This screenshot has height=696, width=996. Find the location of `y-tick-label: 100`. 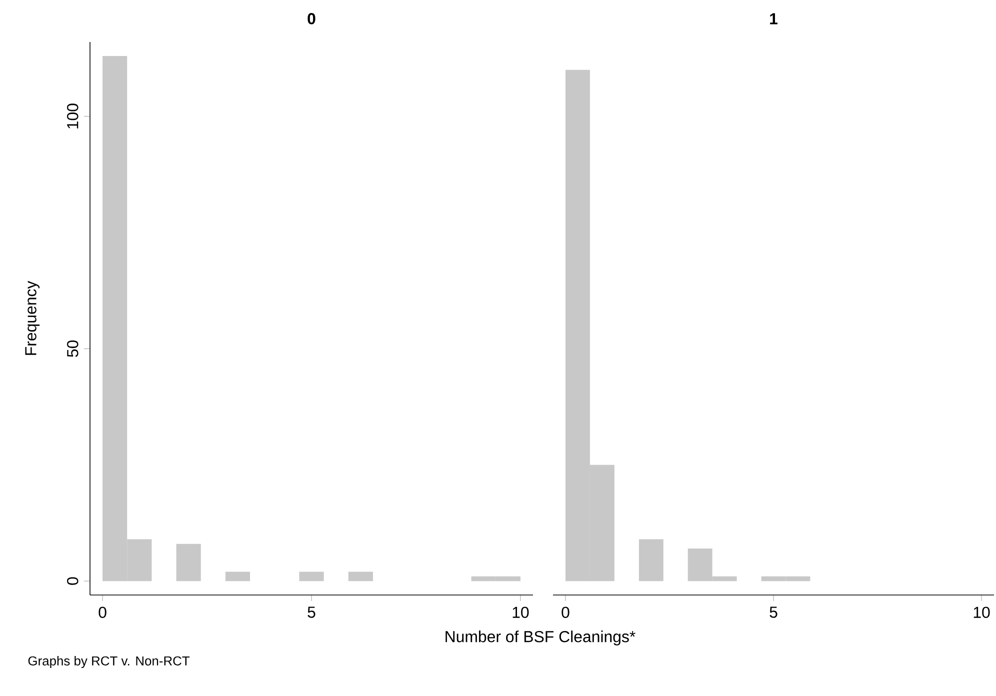

y-tick-label: 100 is located at coordinates (72, 116).